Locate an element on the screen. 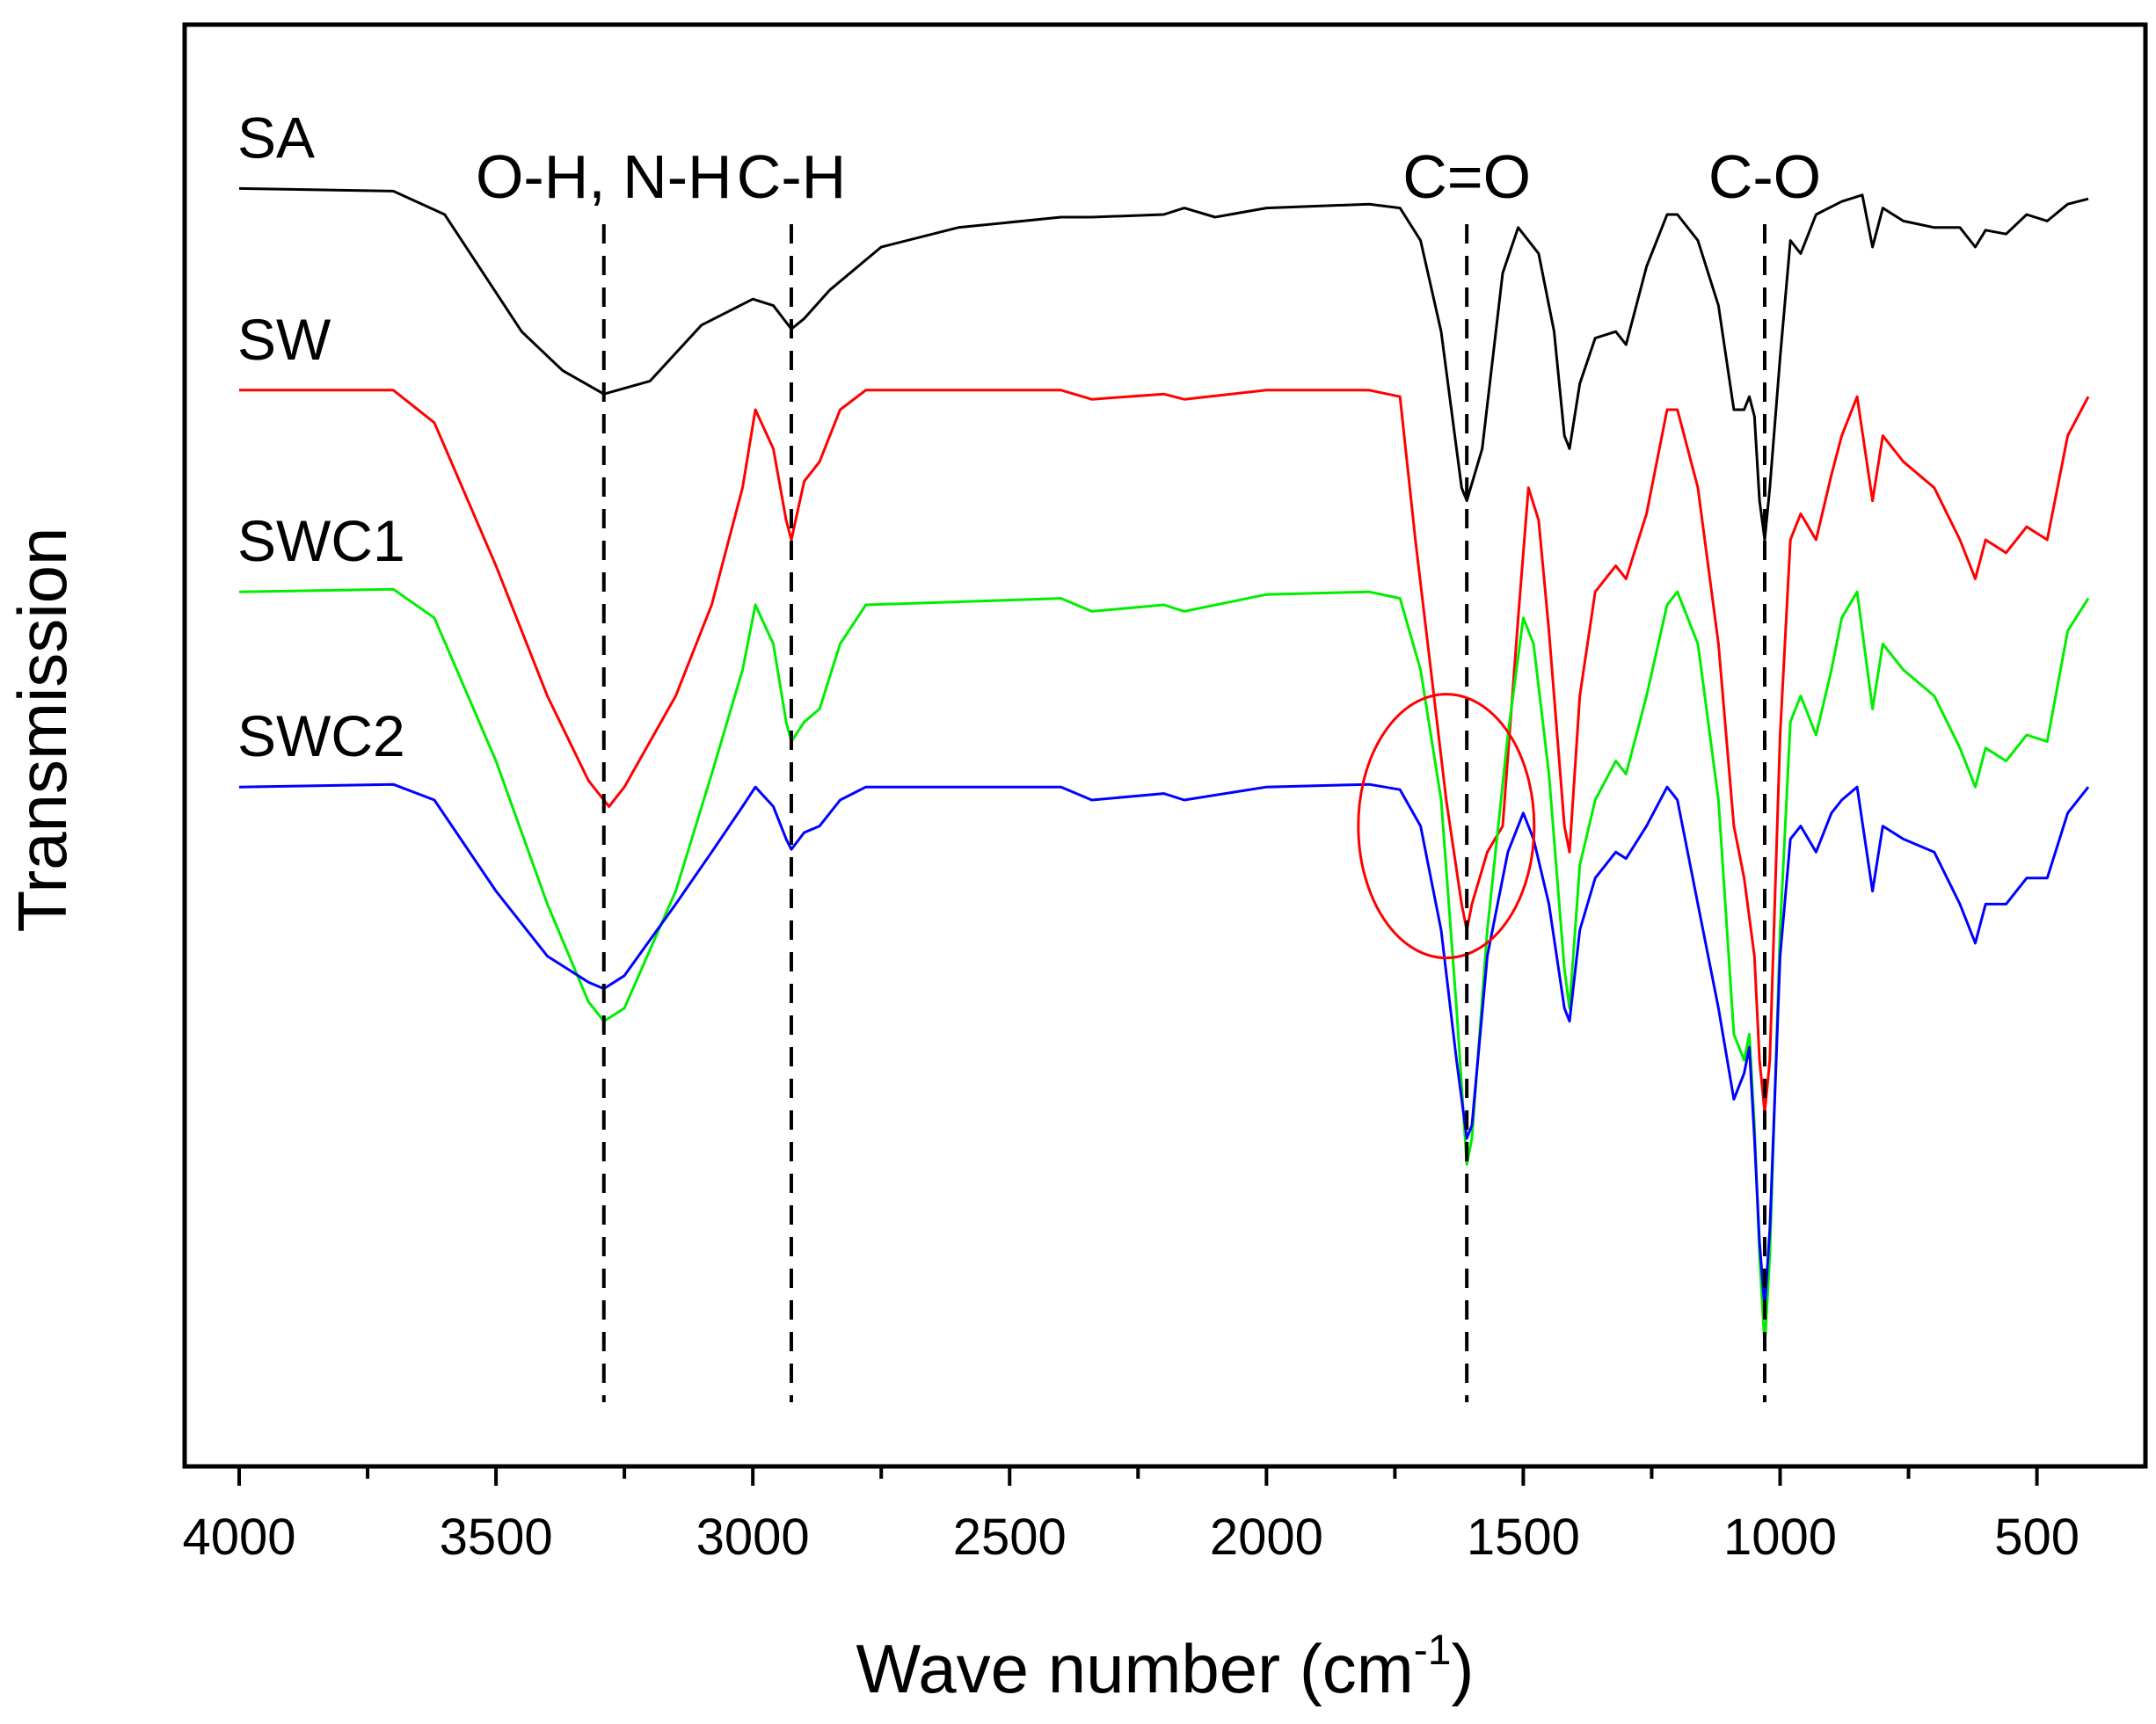 The height and width of the screenshot is (1724, 2156). x-tick-label: 3500 is located at coordinates (496, 1537).